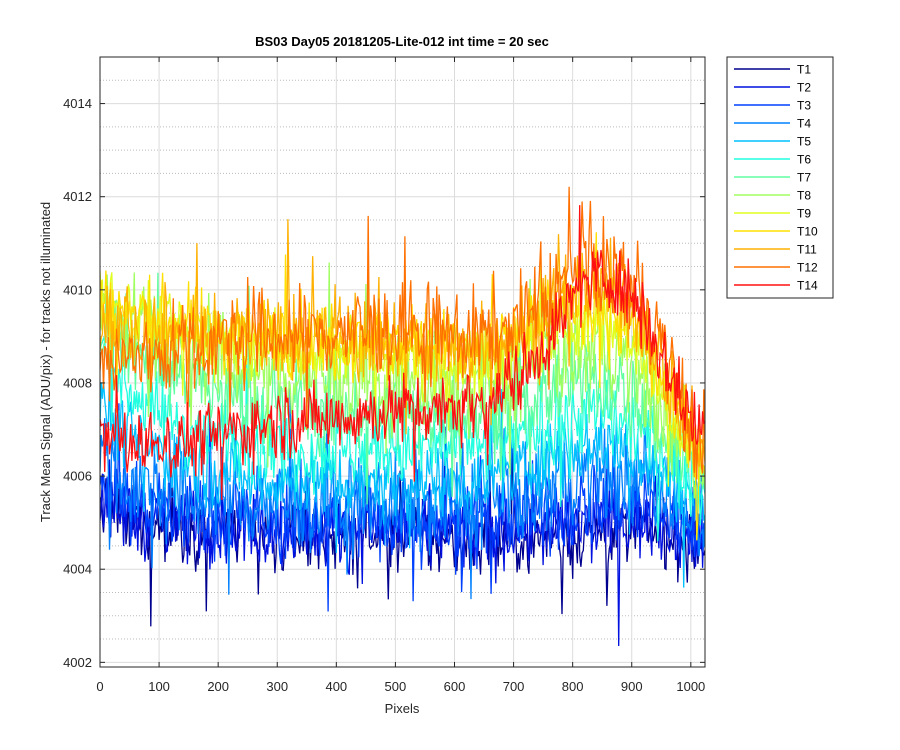  Describe the element at coordinates (573, 686) in the screenshot. I see `x-tick-label: 800` at that location.